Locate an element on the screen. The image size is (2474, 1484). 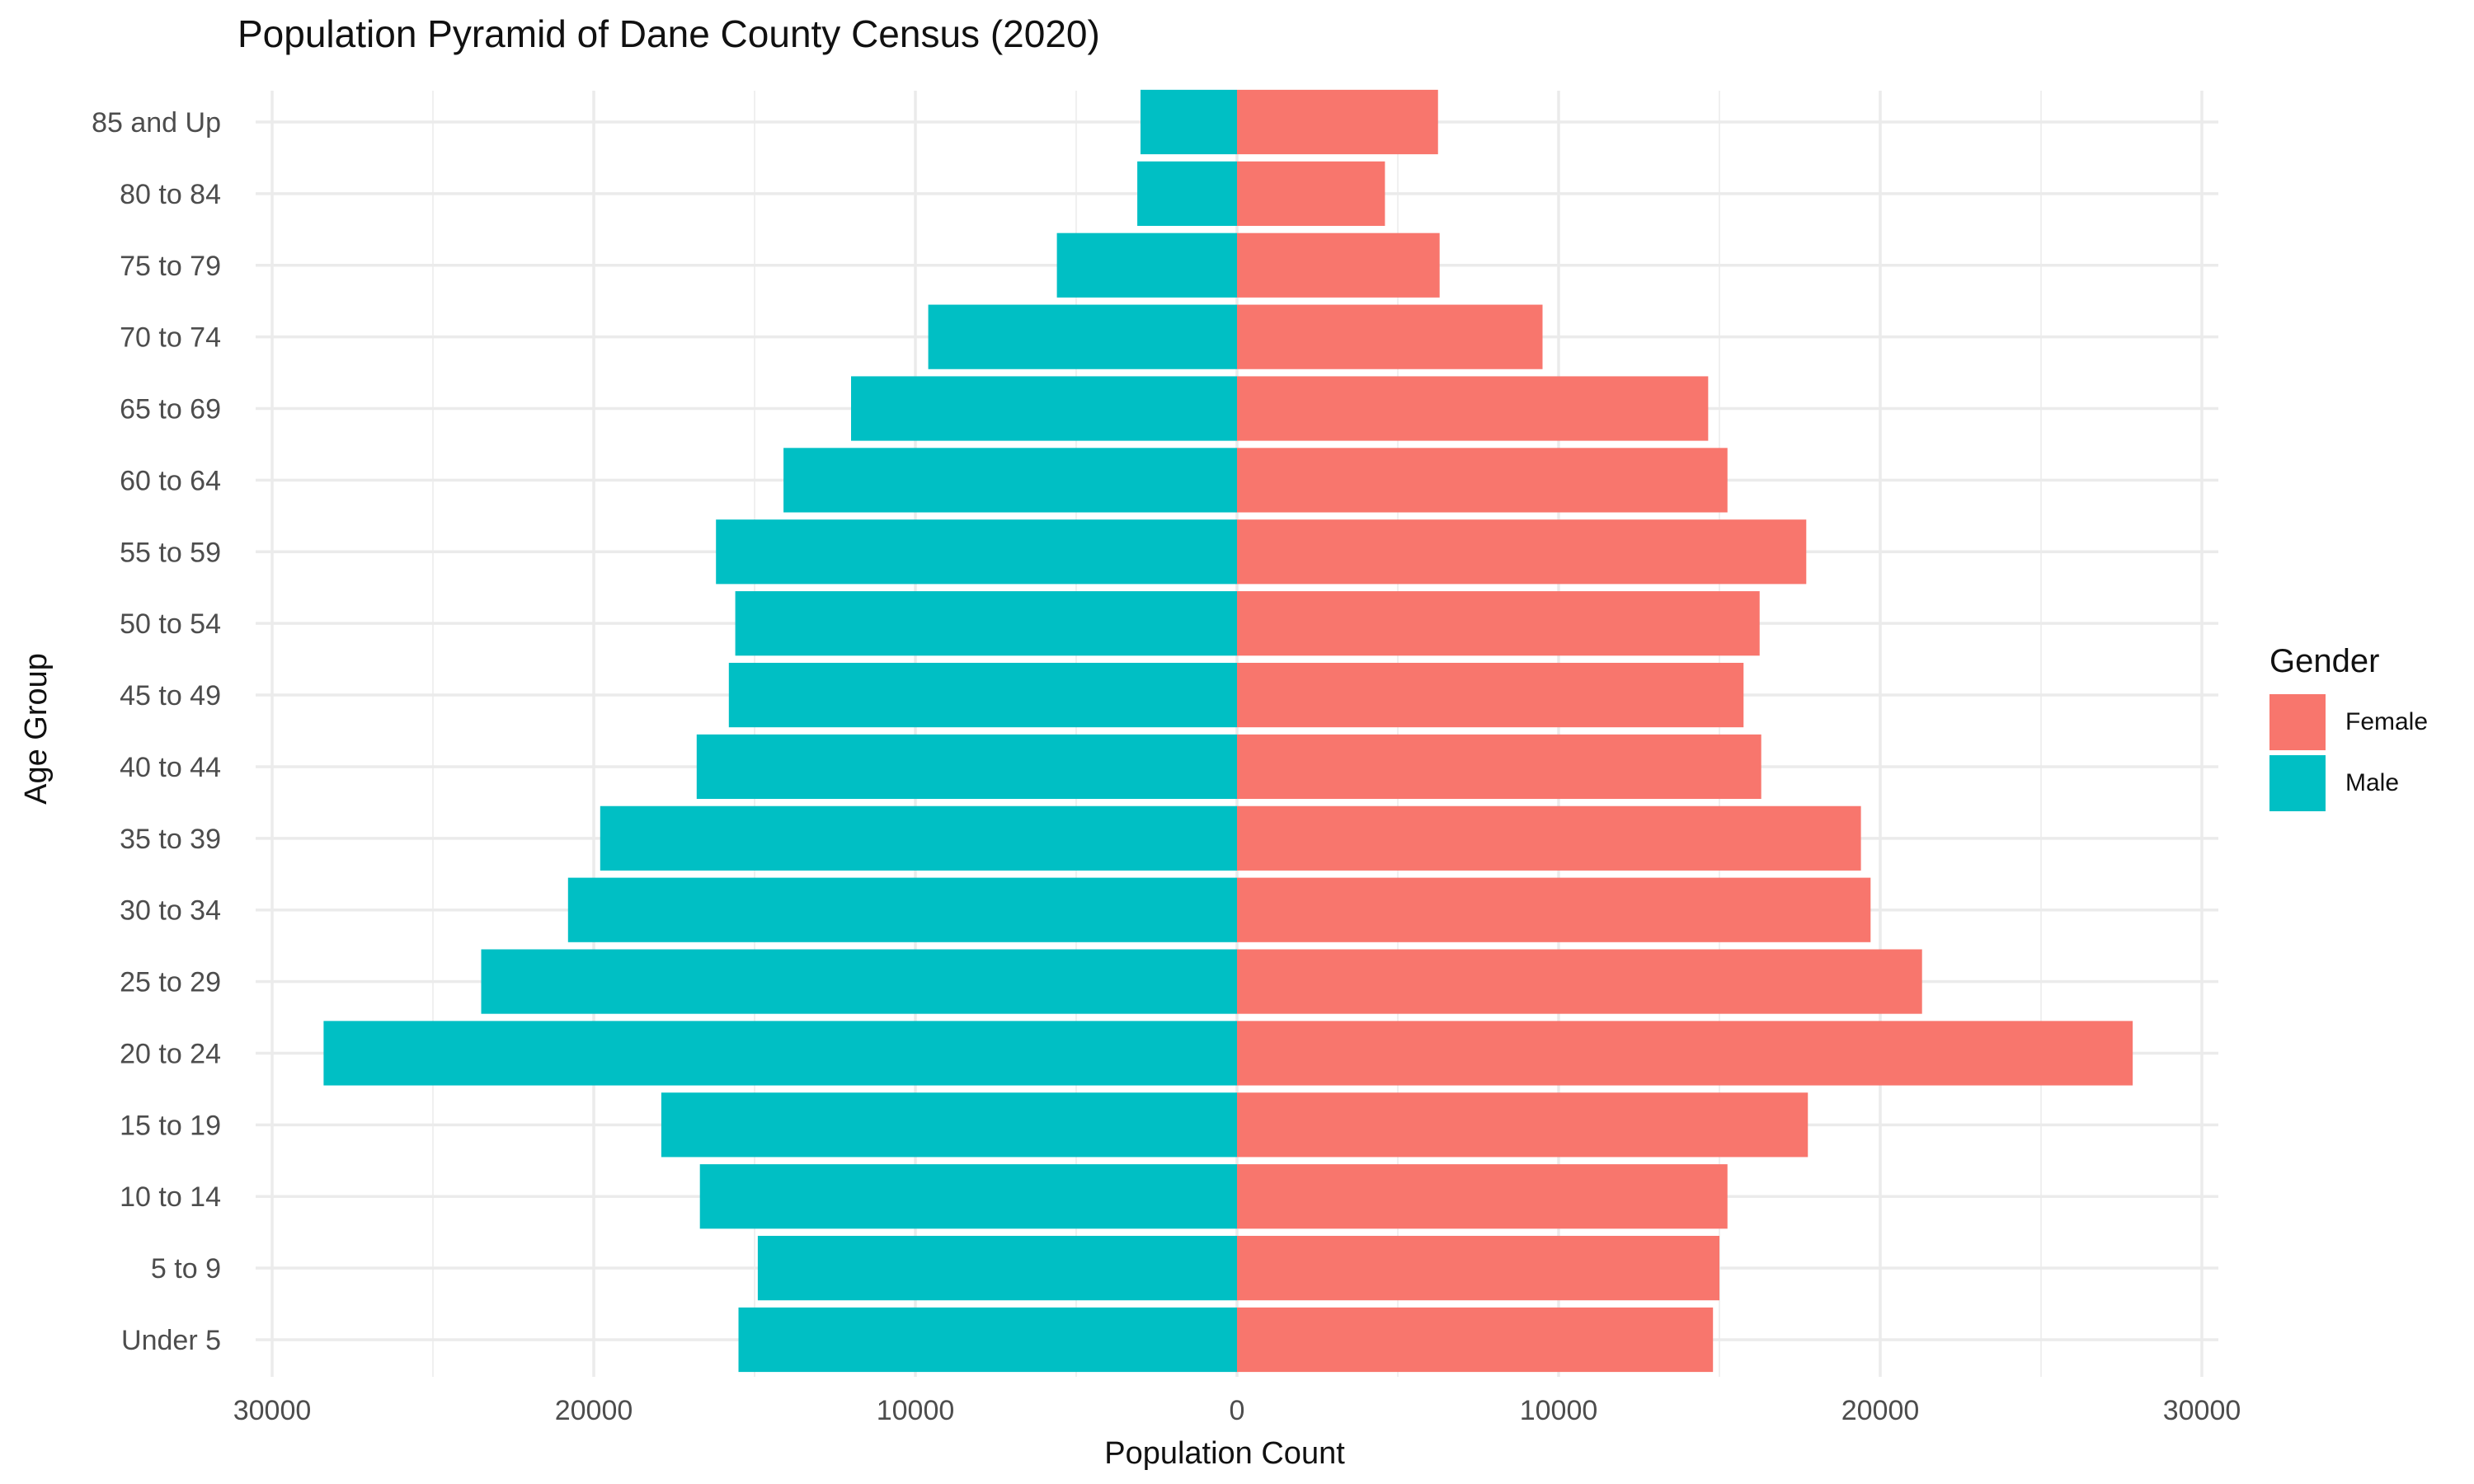
y-tick-label: 80 to 84 is located at coordinates (170, 194).